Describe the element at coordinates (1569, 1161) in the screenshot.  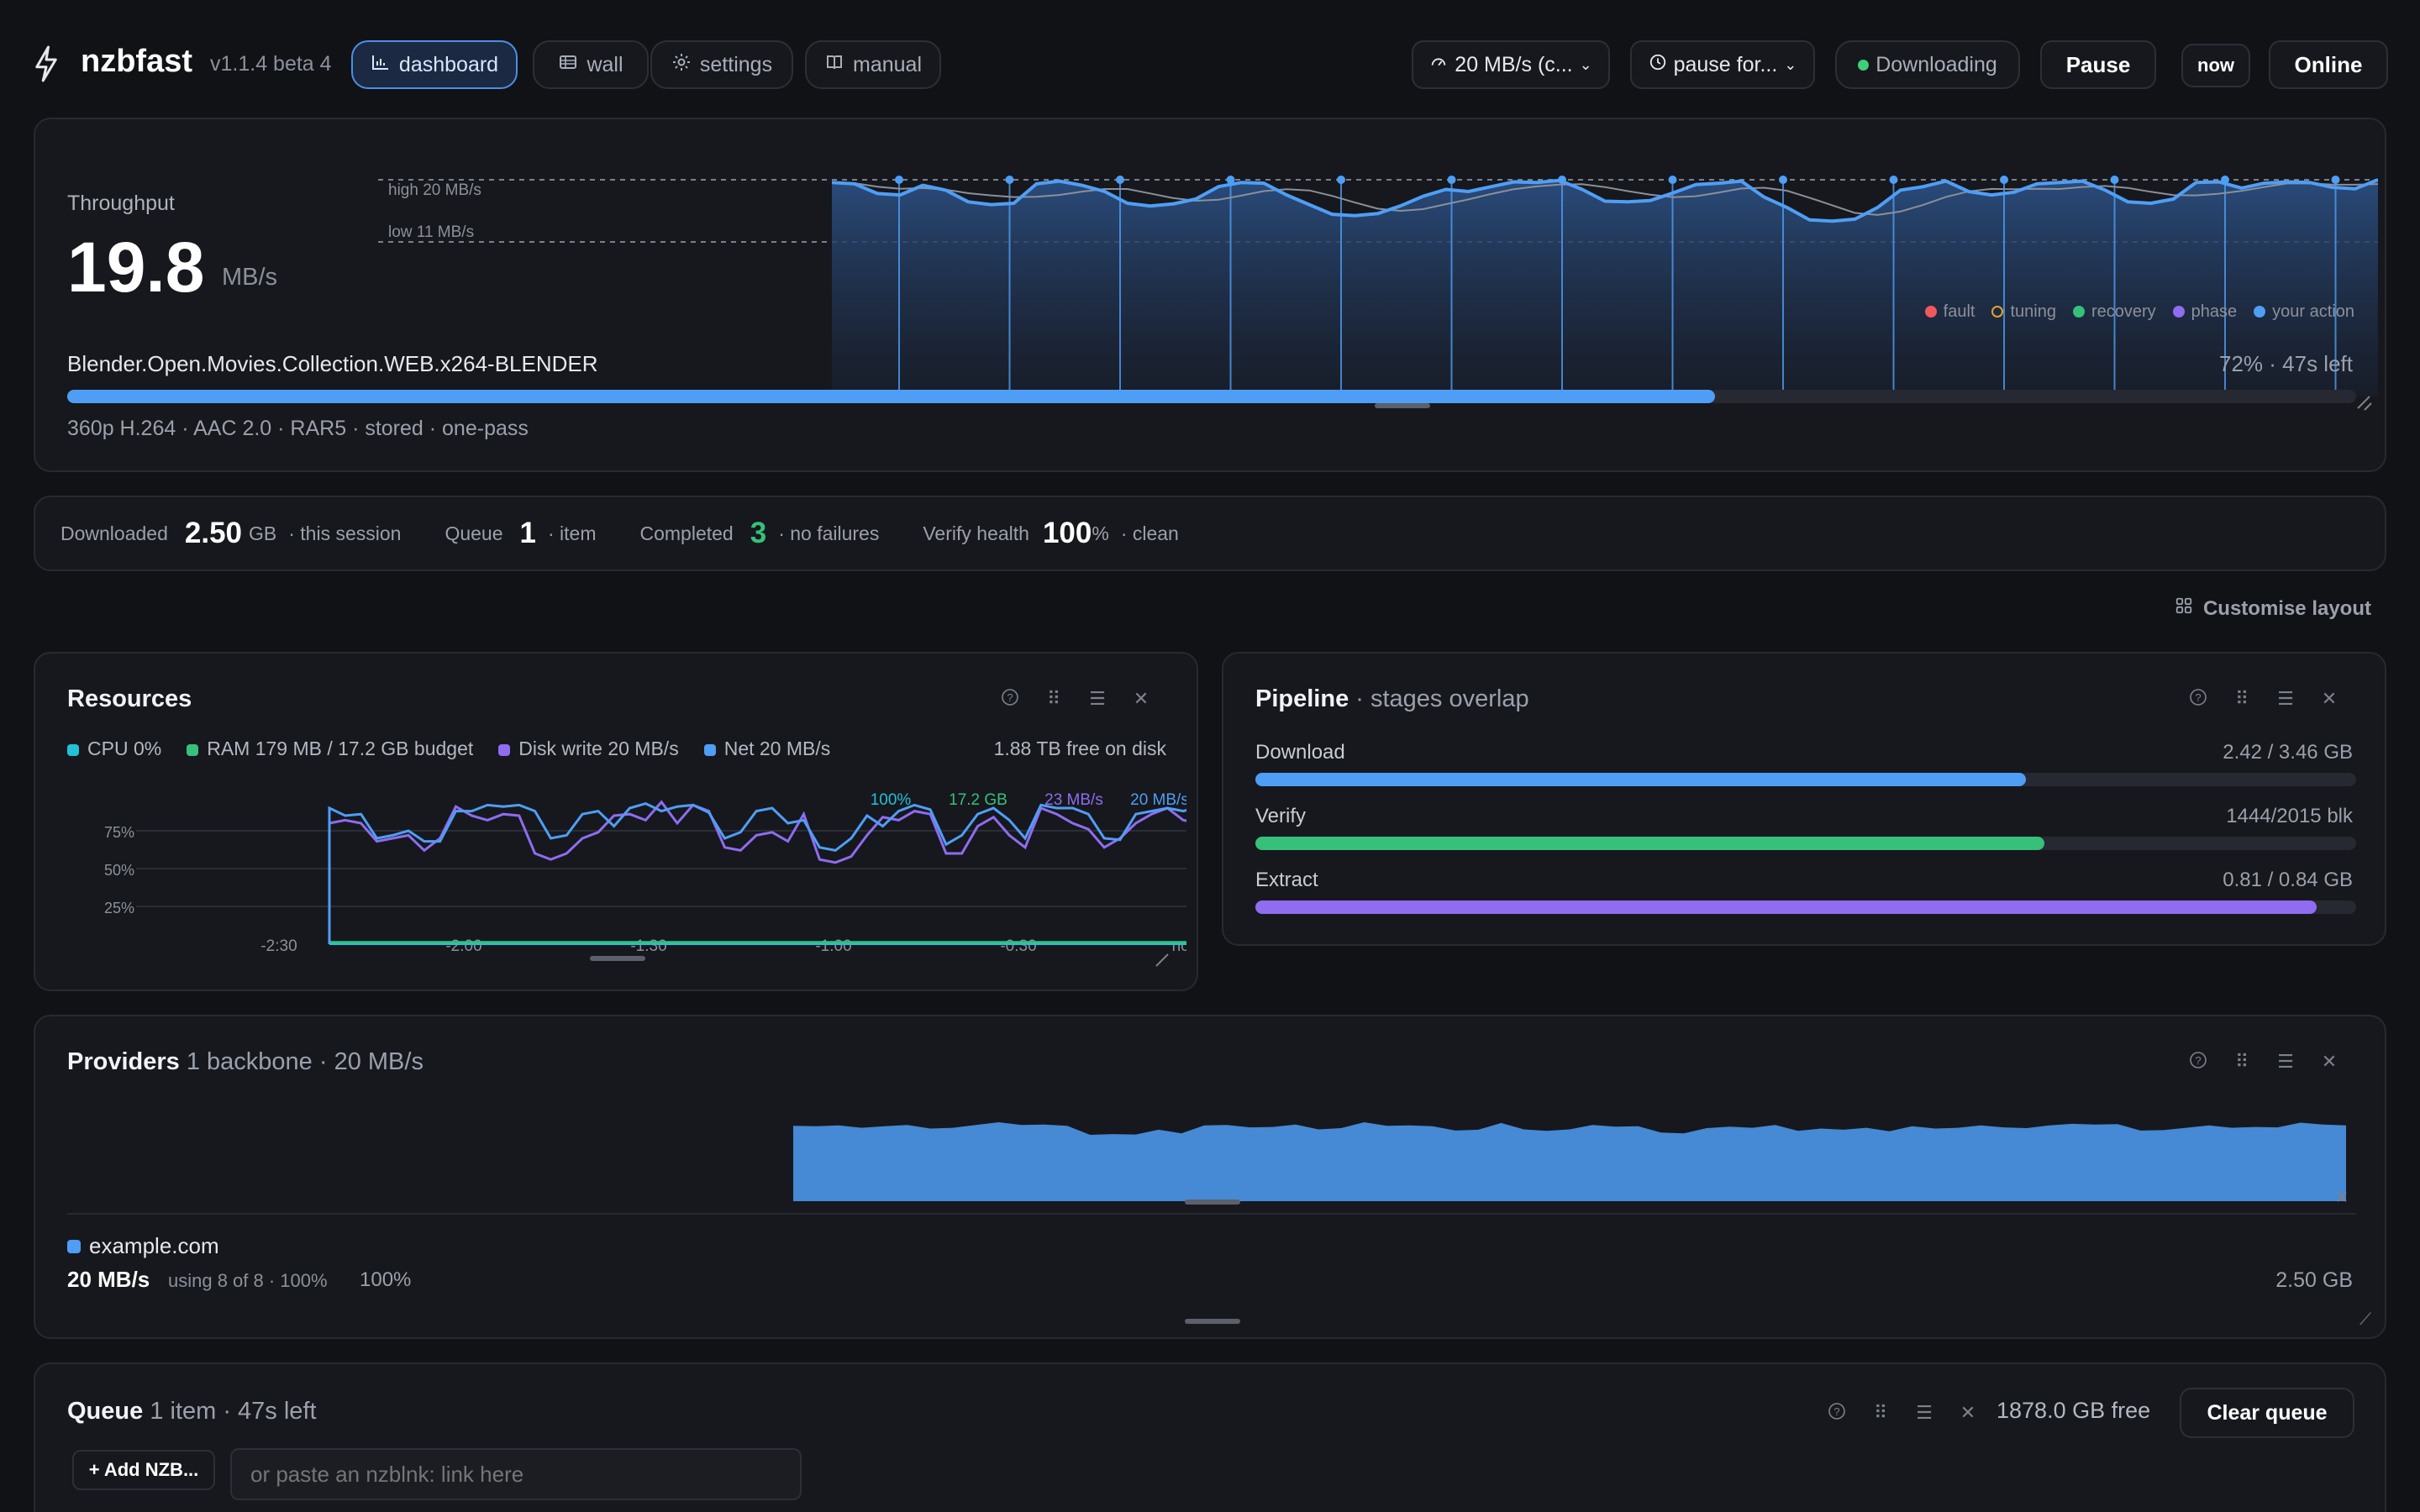
I see `provider-area` at that location.